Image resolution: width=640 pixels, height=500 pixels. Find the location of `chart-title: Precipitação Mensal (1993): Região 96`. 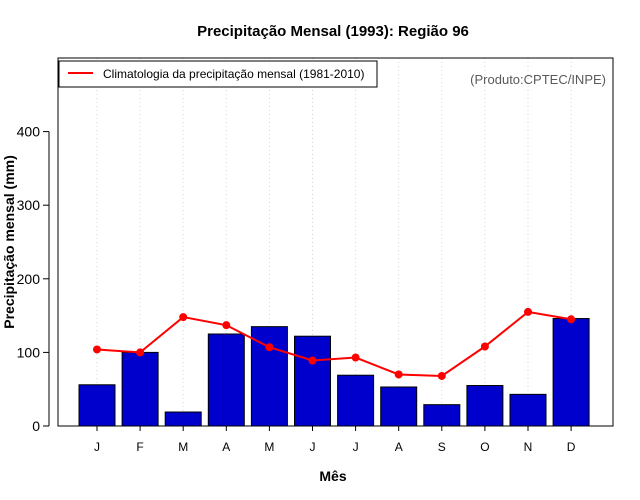

chart-title: Precipitação Mensal (1993): Região 96 is located at coordinates (333, 31).